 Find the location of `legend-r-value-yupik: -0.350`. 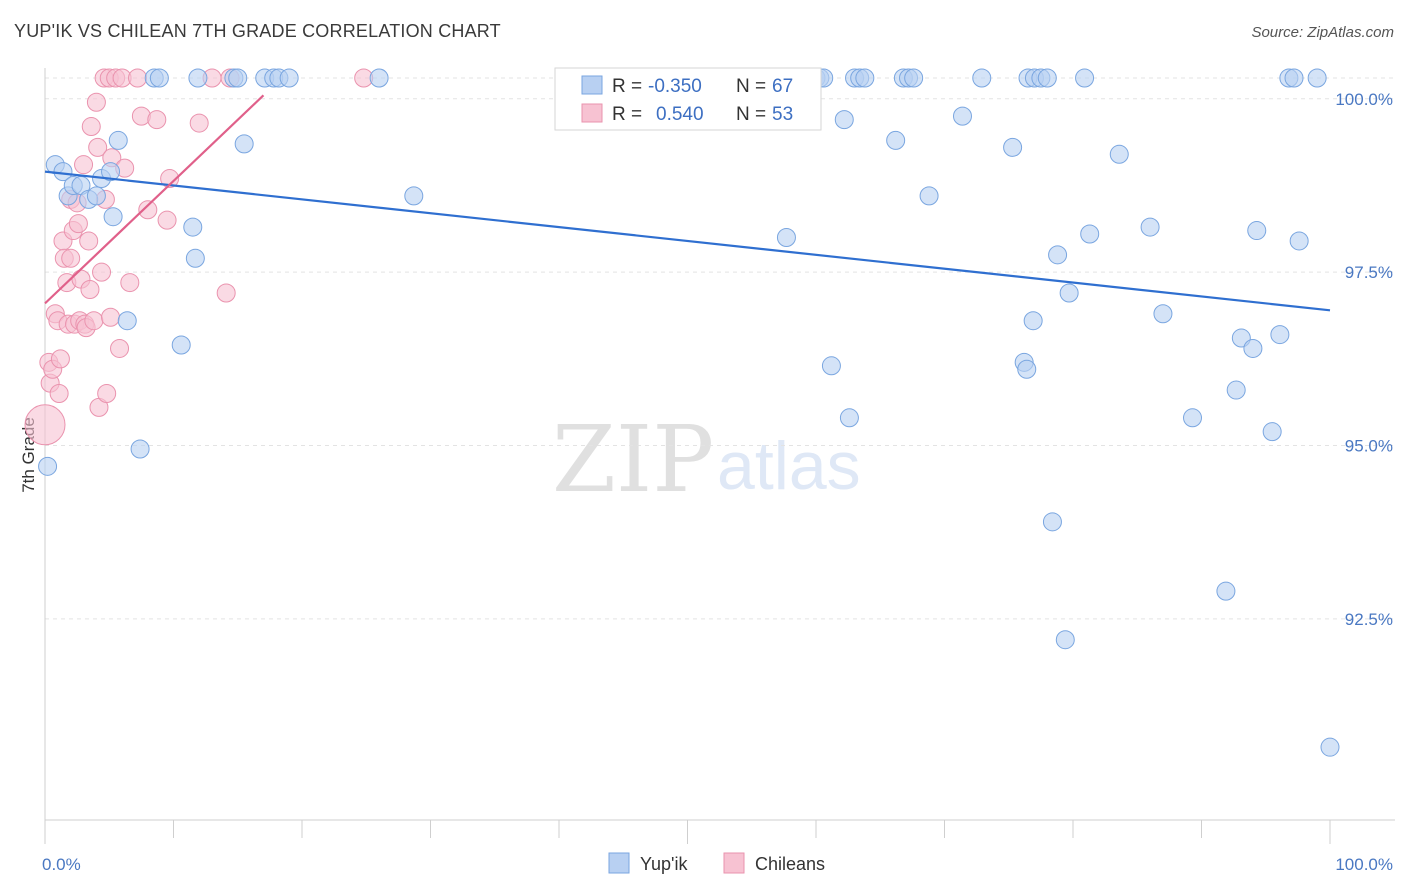

legend-r-value-yupik: -0.350 is located at coordinates (675, 86).